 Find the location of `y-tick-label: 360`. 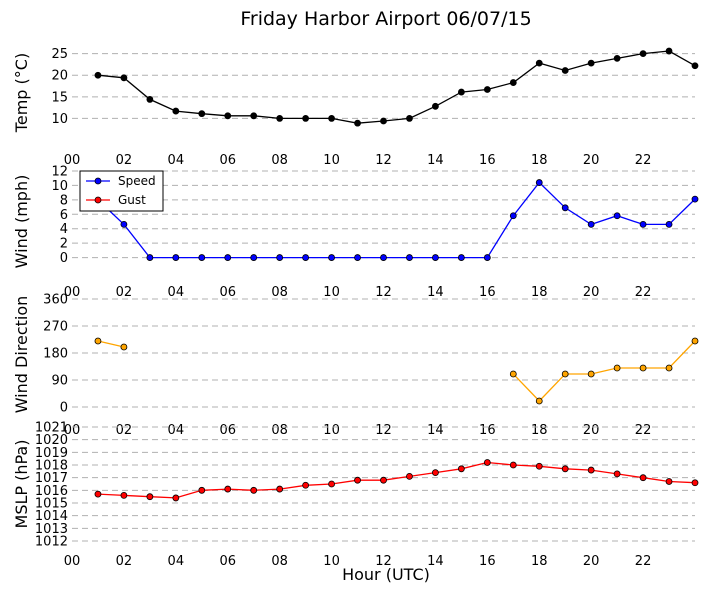

y-tick-label: 360 is located at coordinates (55, 300).